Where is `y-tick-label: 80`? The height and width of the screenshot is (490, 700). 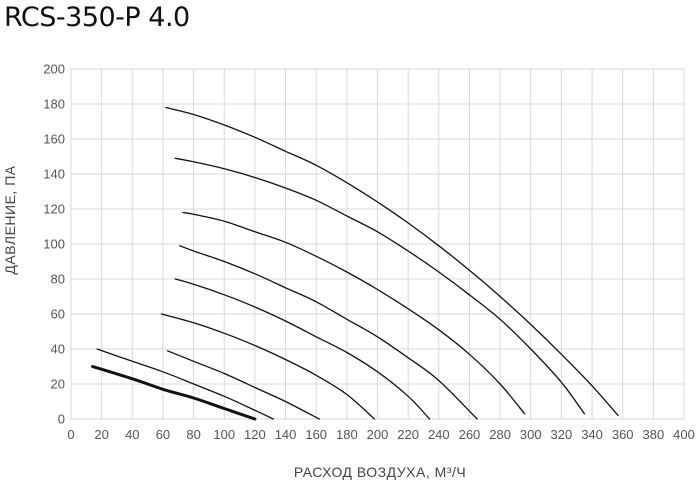
y-tick-label: 80 is located at coordinates (58, 279).